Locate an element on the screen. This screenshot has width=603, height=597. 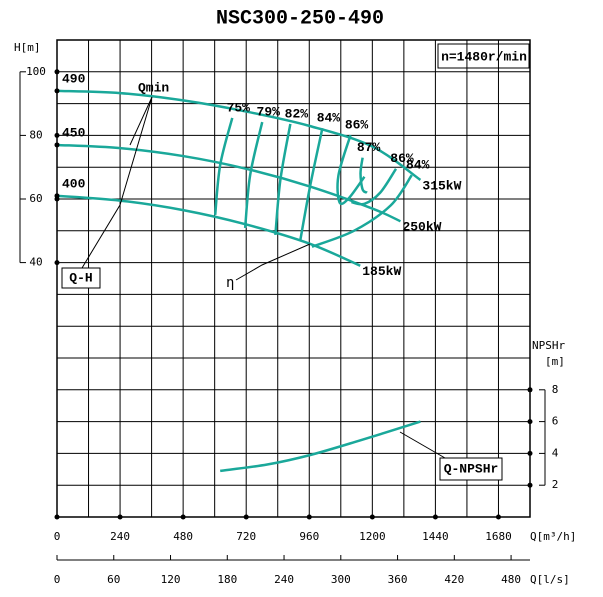
x2-tick-label: 300 is located at coordinates (341, 579).